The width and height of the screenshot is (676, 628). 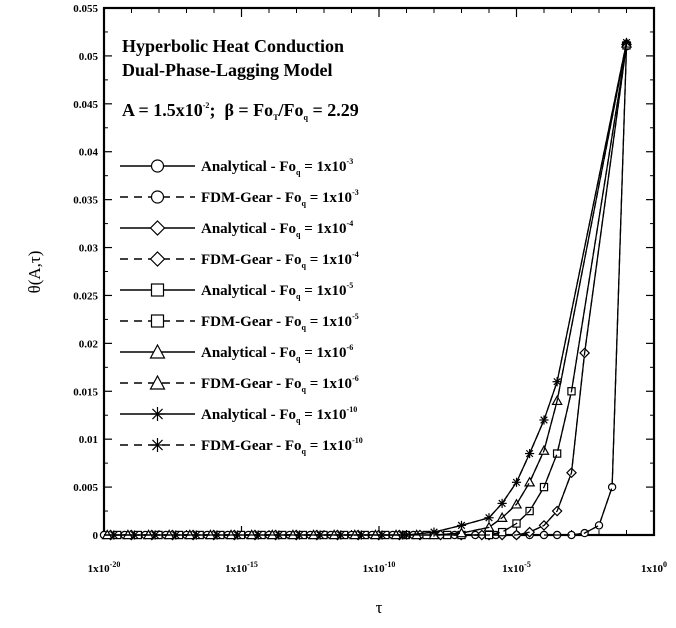 I want to click on legend-entry: Analytical - Foq = 1x10-10, so click(x=238, y=415).